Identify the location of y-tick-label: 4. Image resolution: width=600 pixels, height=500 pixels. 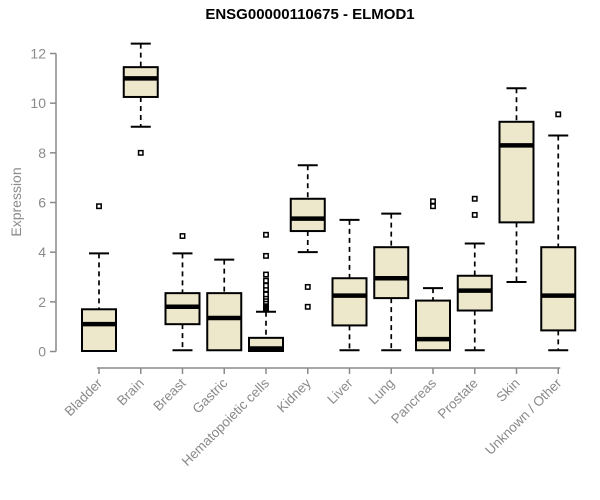
(42, 252).